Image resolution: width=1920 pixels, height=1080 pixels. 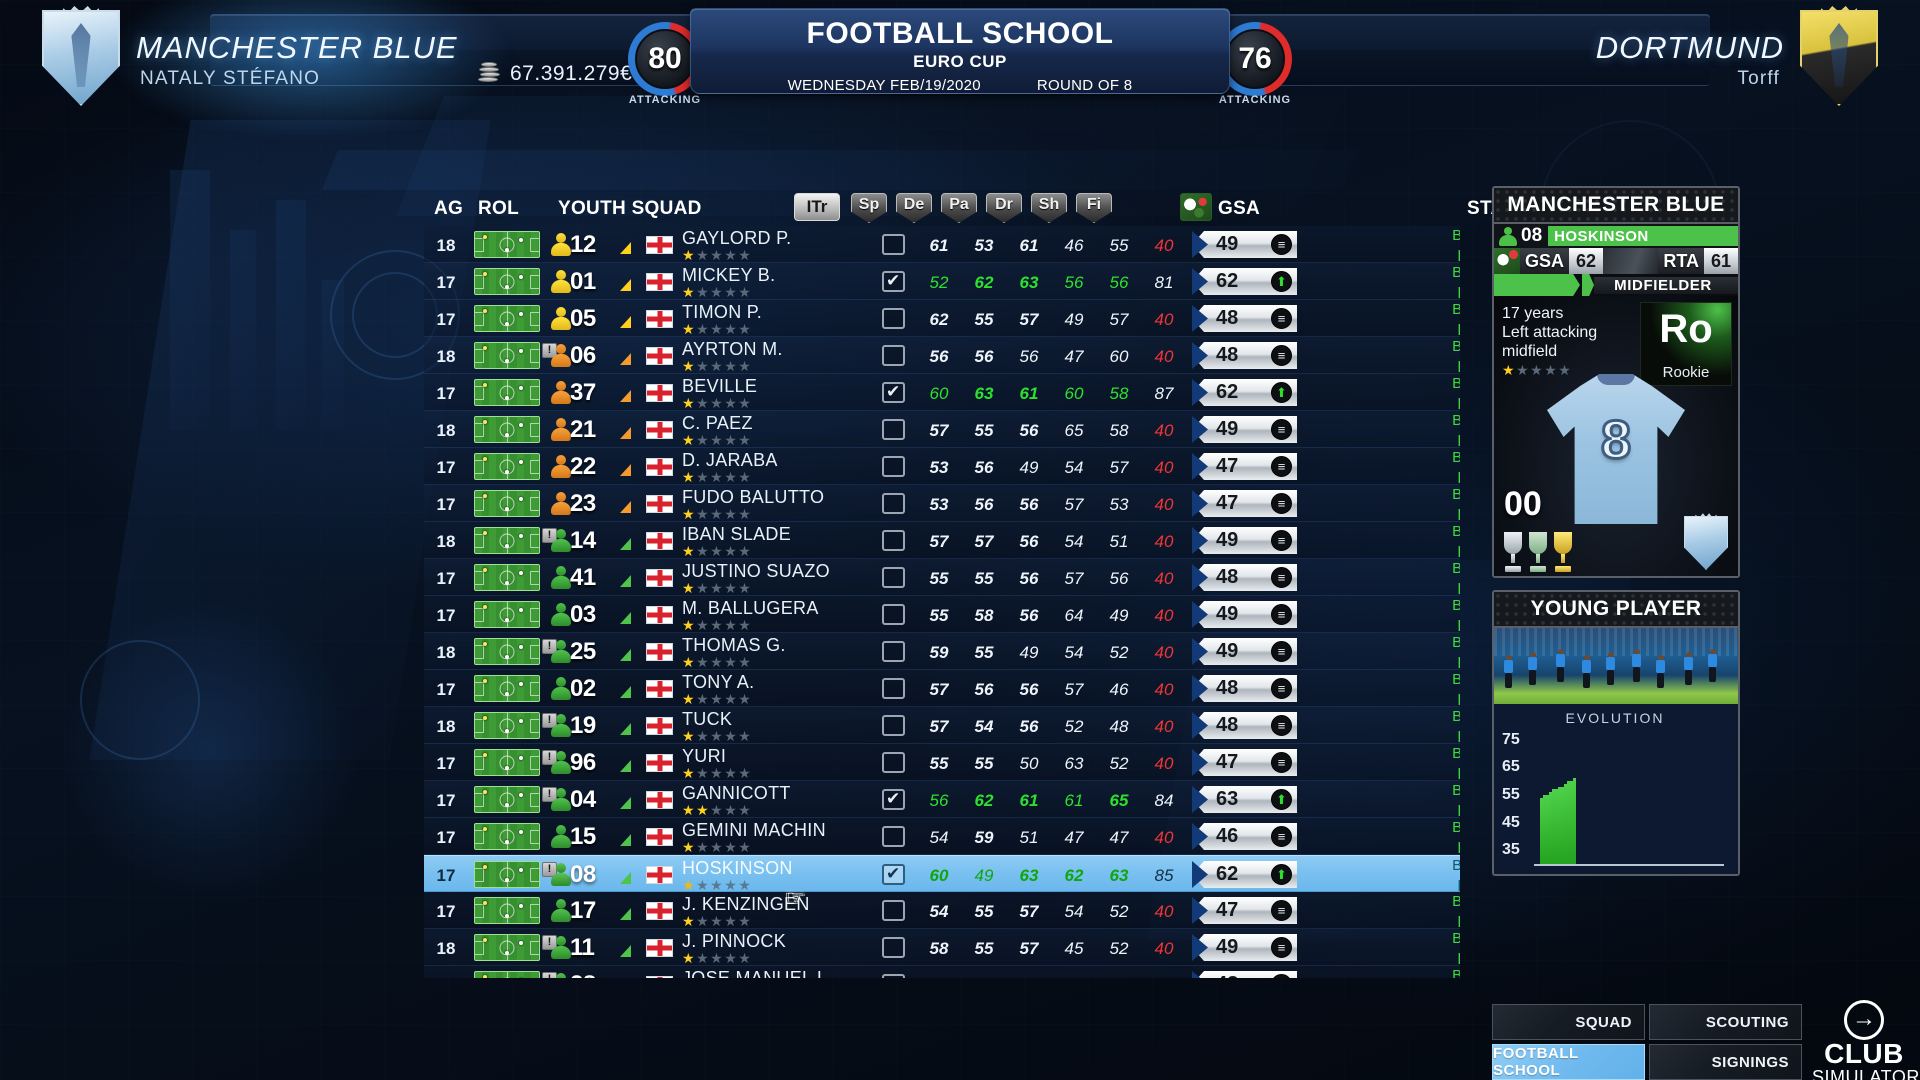 What do you see at coordinates (1119, 763) in the screenshot?
I see `cell-stat: 52` at bounding box center [1119, 763].